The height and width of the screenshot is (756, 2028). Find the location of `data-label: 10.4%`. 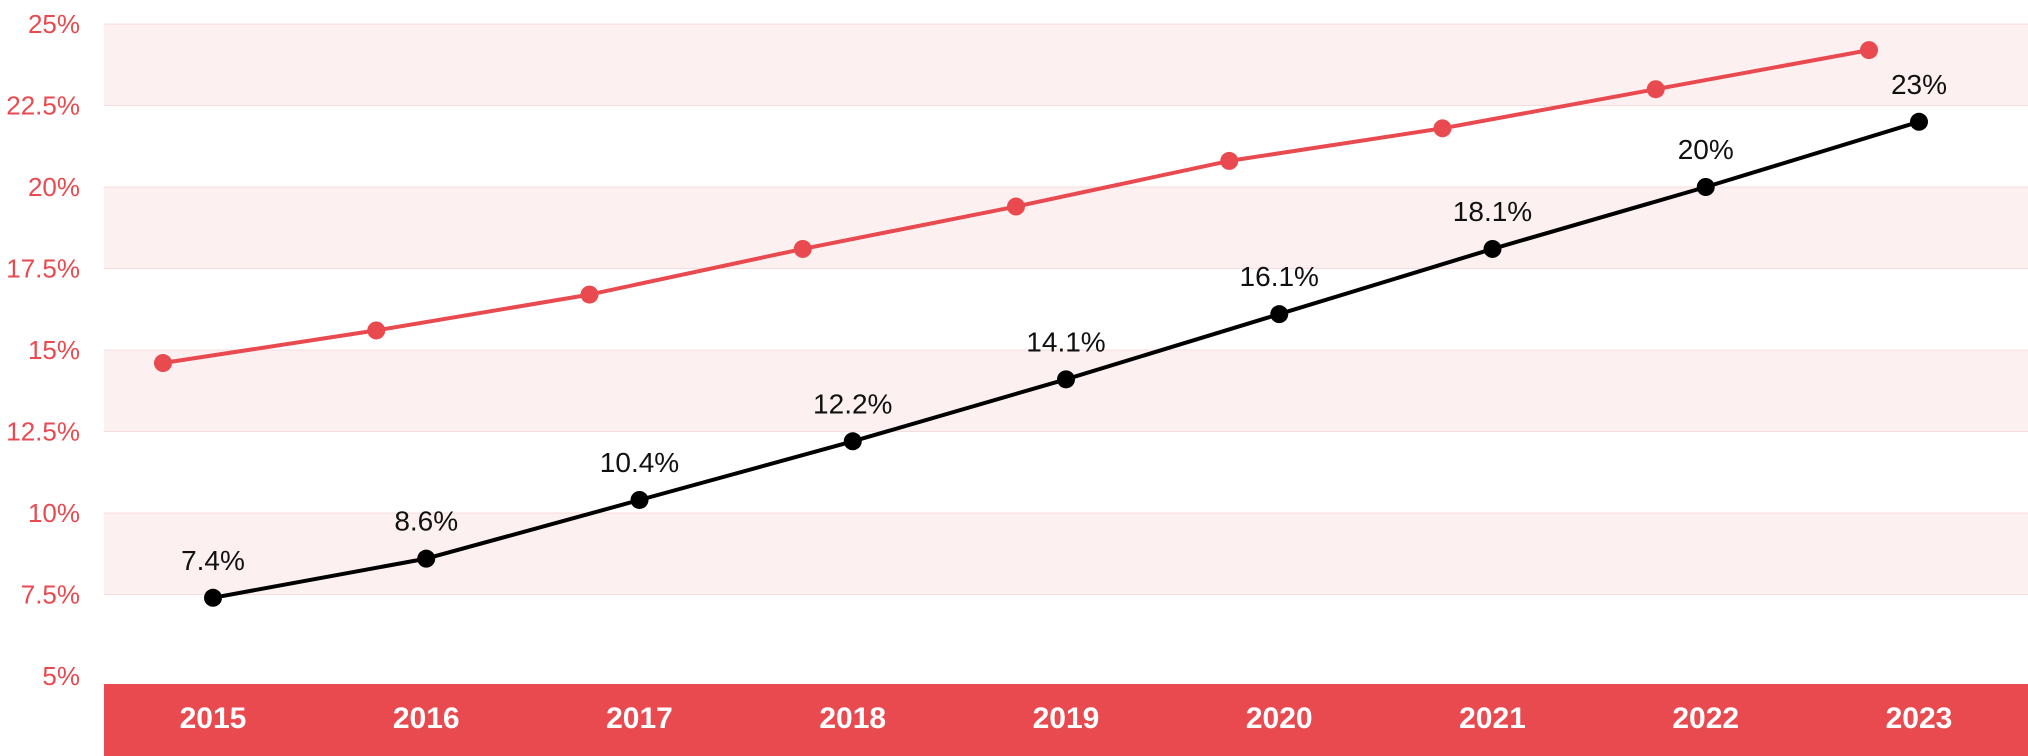

data-label: 10.4% is located at coordinates (639, 462).